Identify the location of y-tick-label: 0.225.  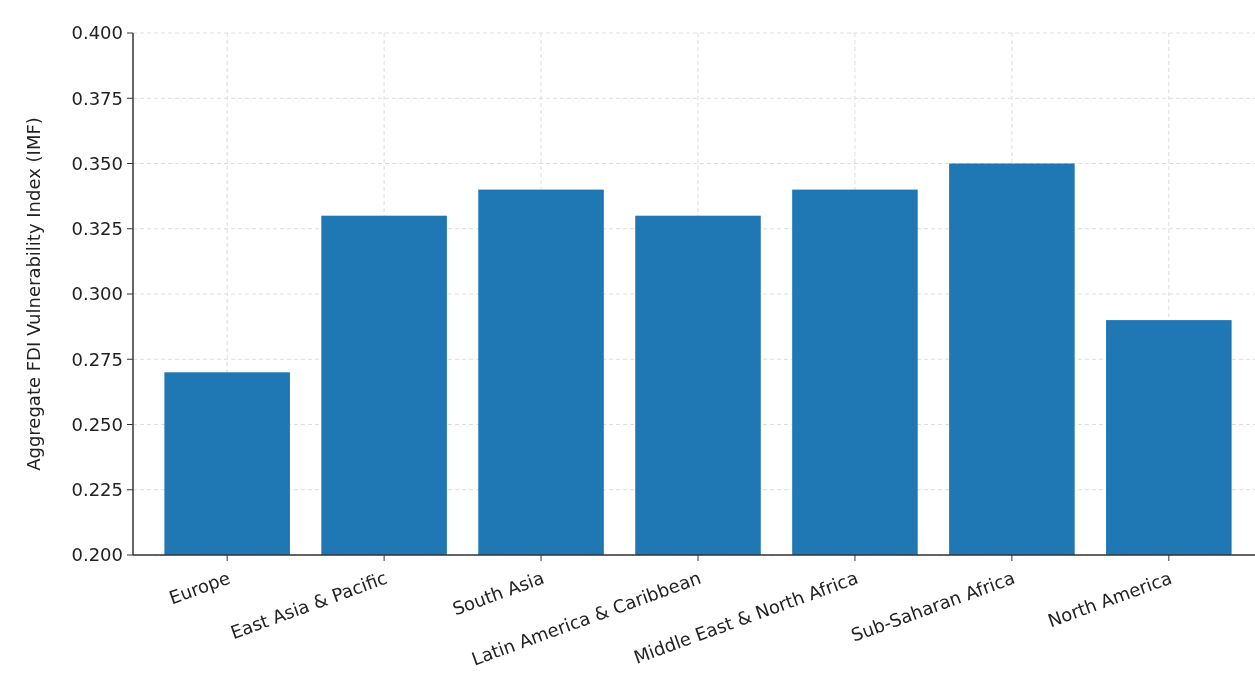
(97, 490).